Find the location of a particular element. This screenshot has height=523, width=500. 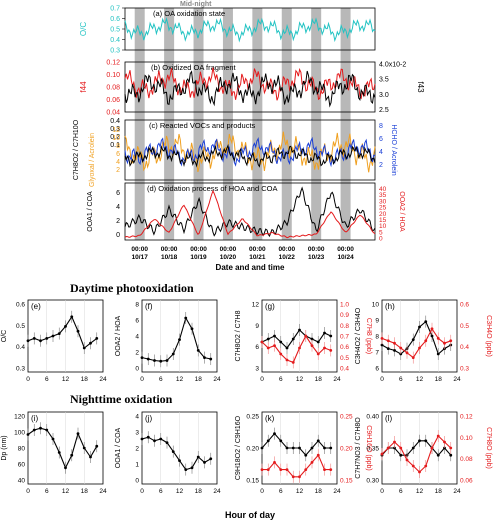

series-f43-line is located at coordinates (250, 89).